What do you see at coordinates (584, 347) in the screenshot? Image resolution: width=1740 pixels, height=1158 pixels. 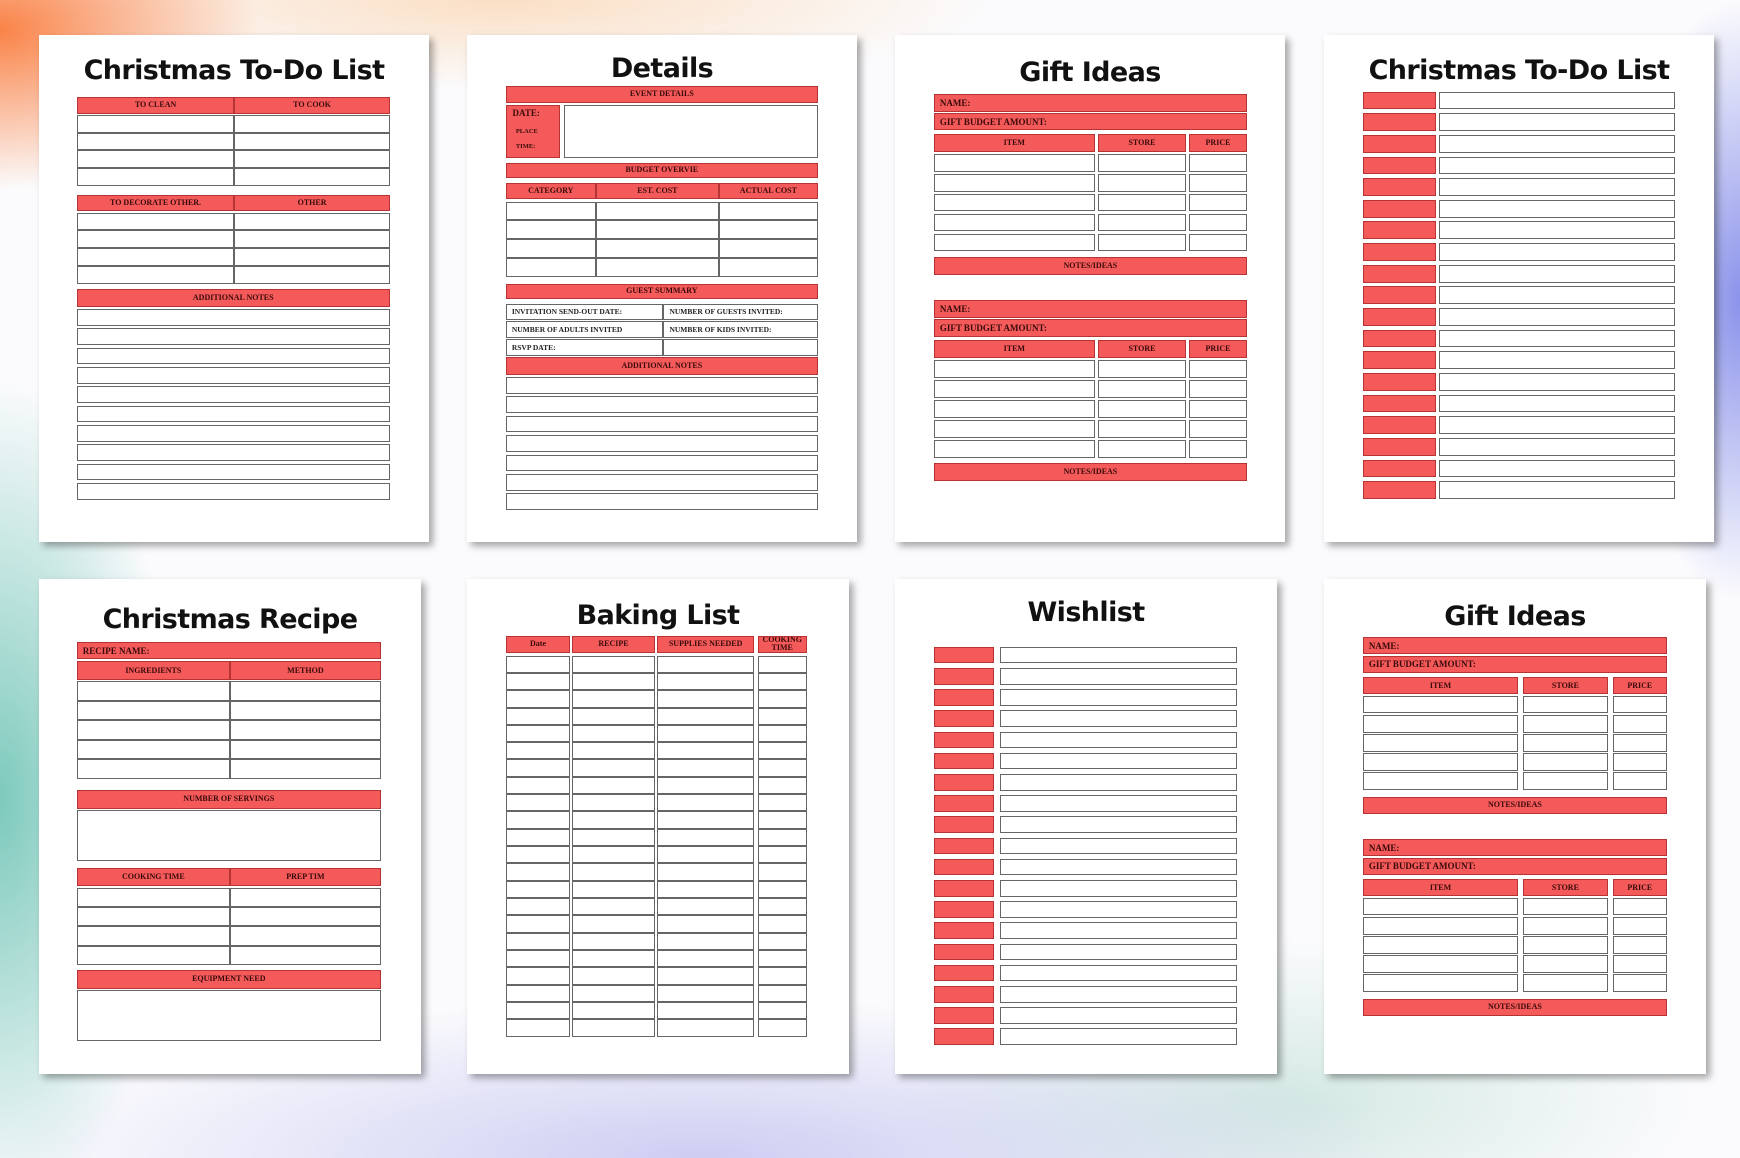 I see `field: RSVP DATE:` at bounding box center [584, 347].